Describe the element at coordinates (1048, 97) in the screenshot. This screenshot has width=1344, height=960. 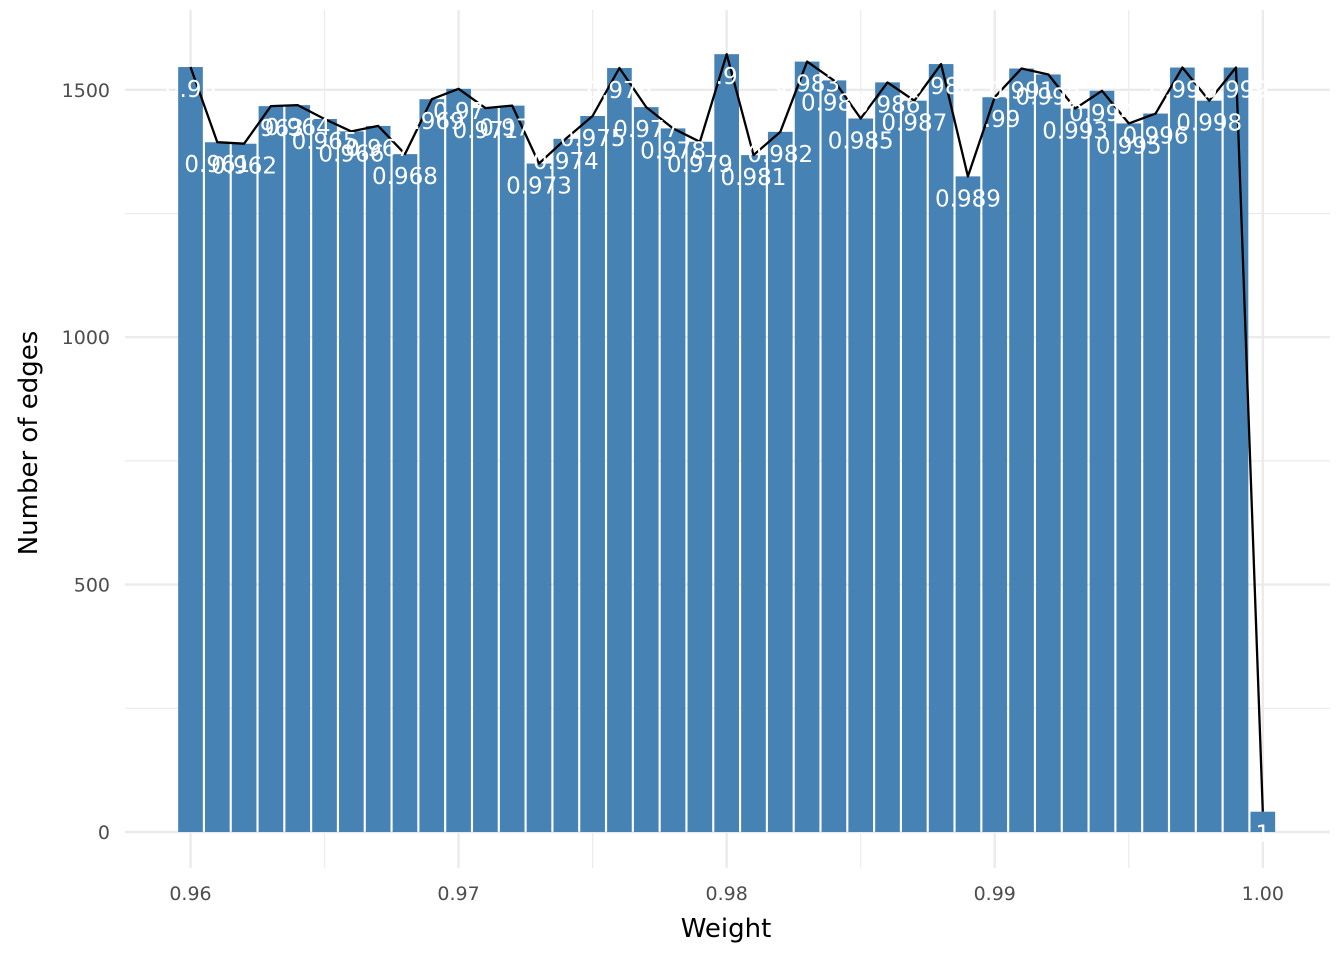
I see `bar-value-label: 0.992` at that location.